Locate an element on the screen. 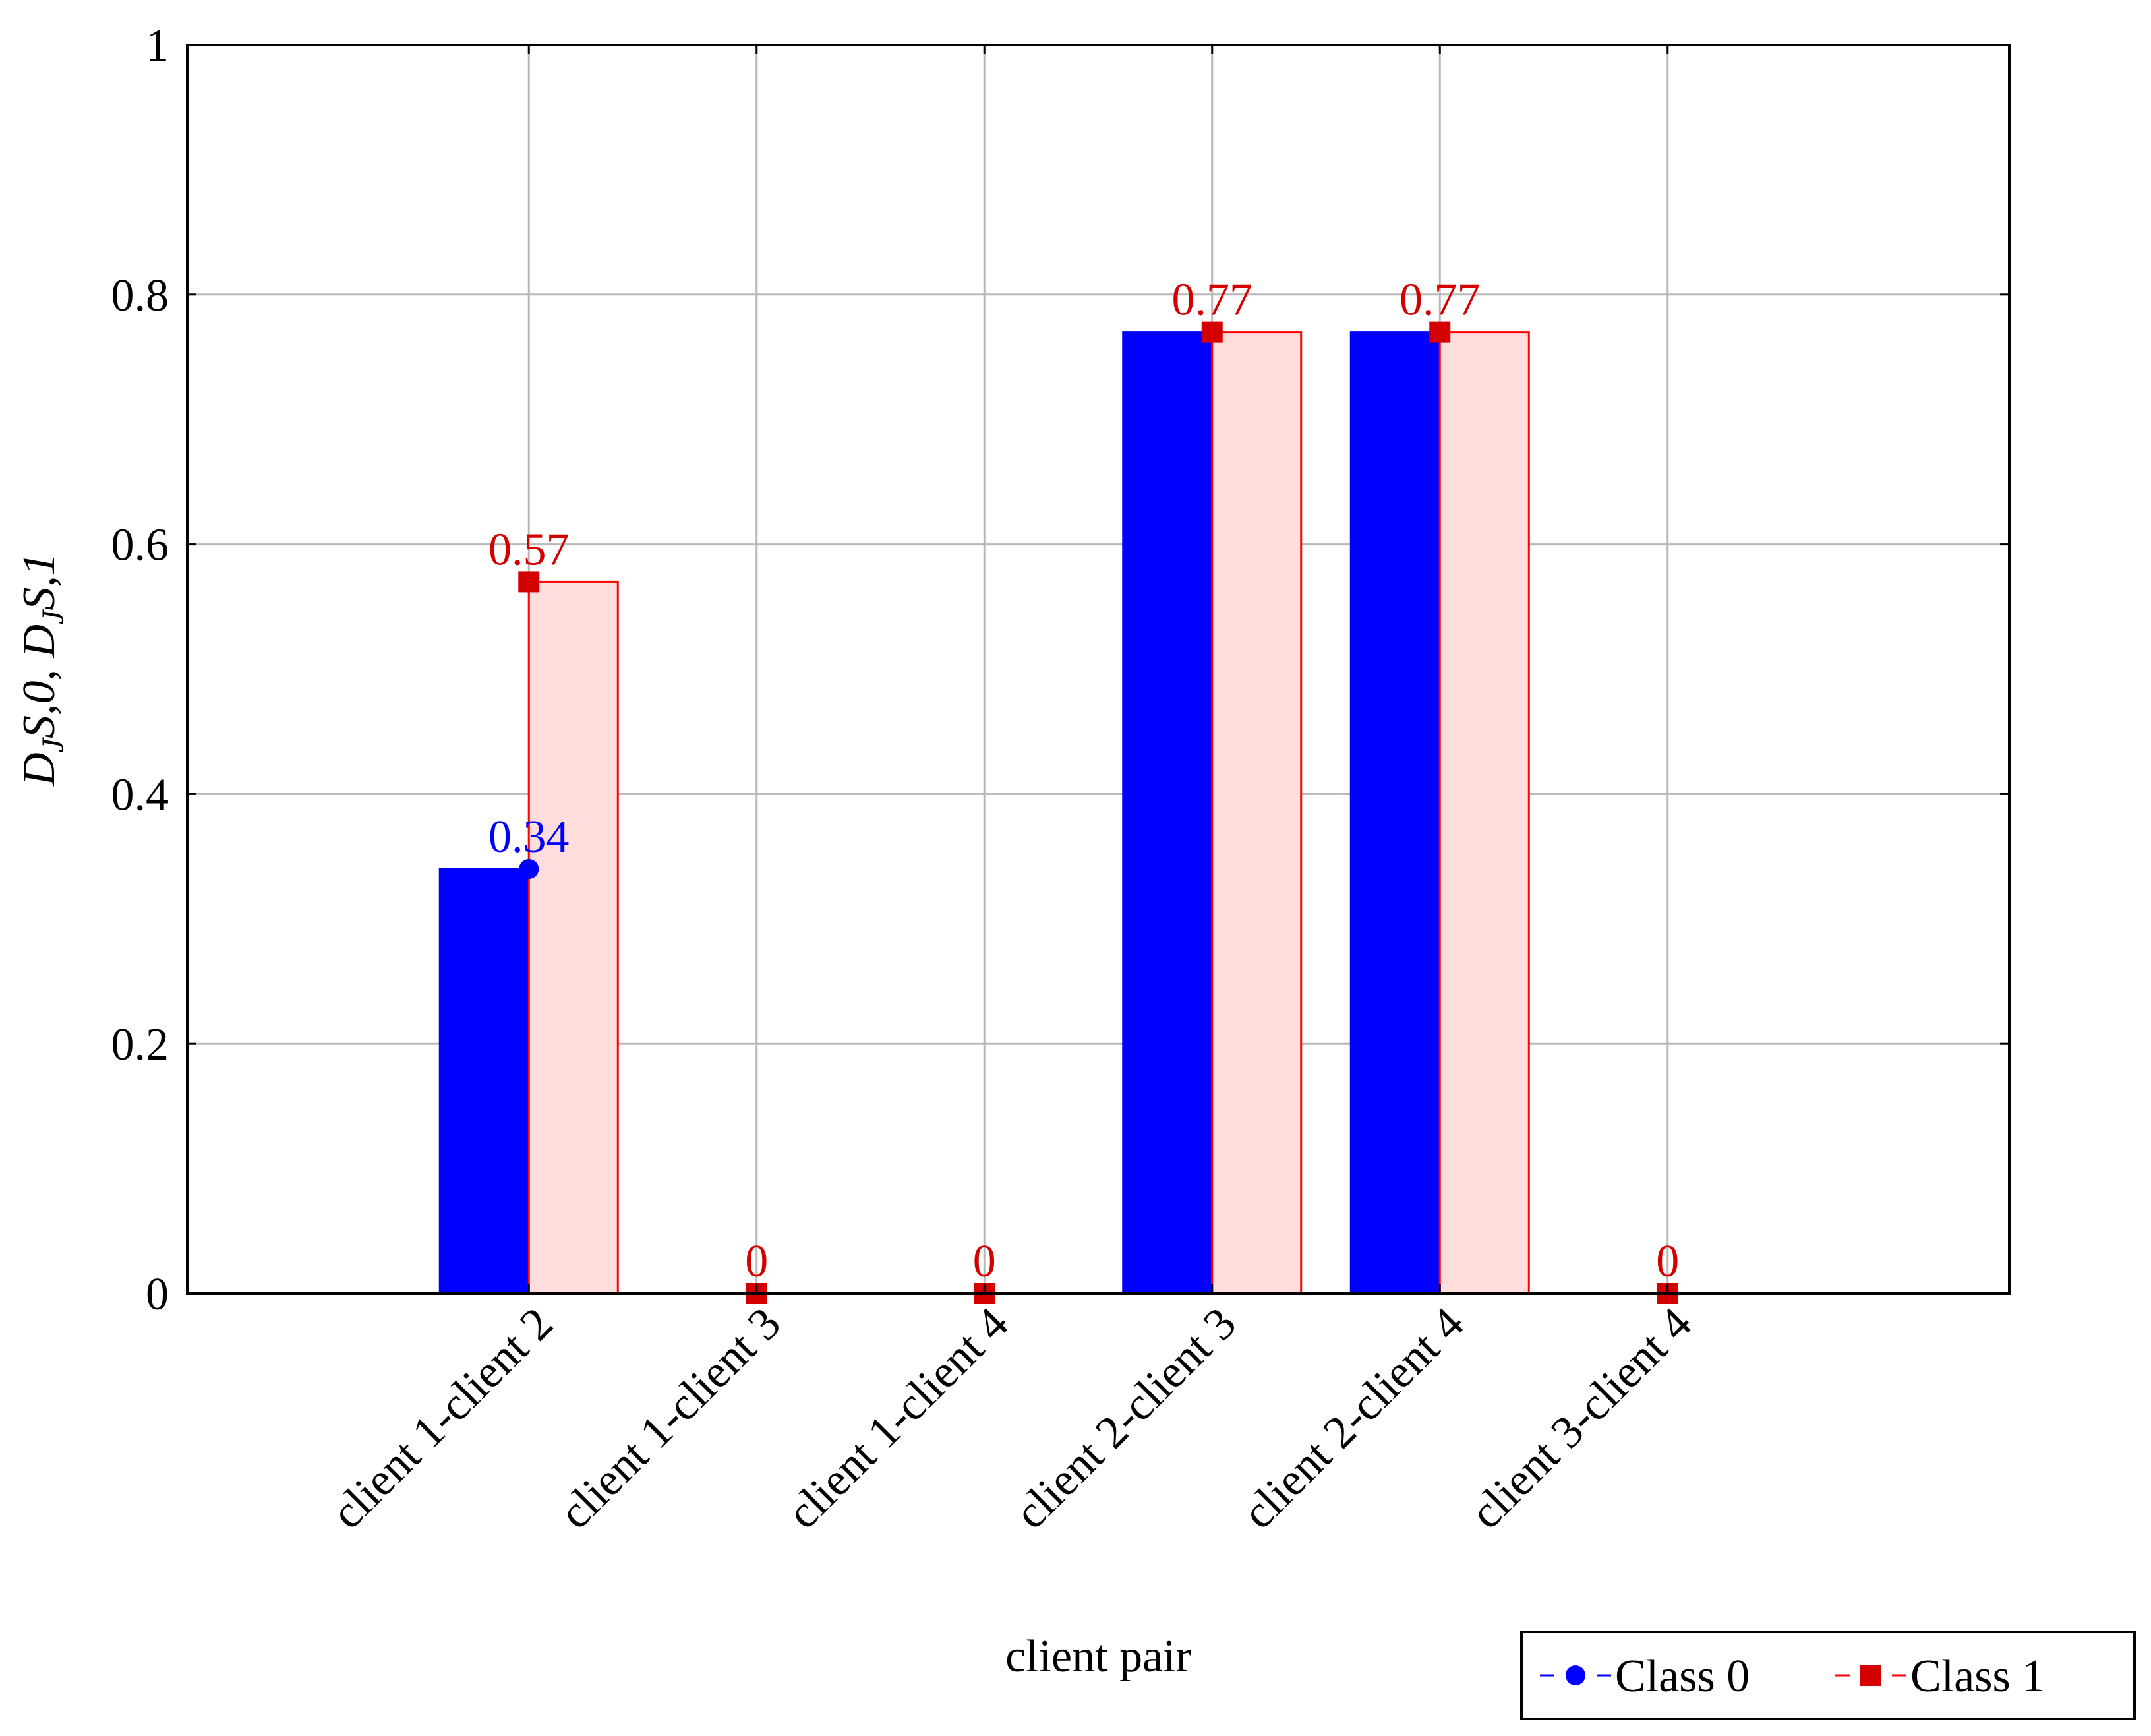 The height and width of the screenshot is (1736, 2151). y-axis-title: DJS,0, DJS,1 is located at coordinates (42, 670).